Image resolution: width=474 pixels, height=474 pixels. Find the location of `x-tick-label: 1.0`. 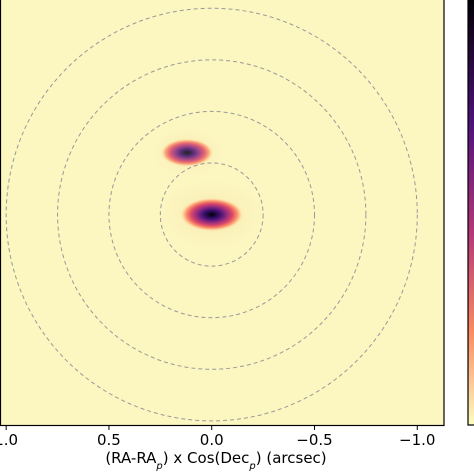

x-tick-label: 1.0 is located at coordinates (9, 440).